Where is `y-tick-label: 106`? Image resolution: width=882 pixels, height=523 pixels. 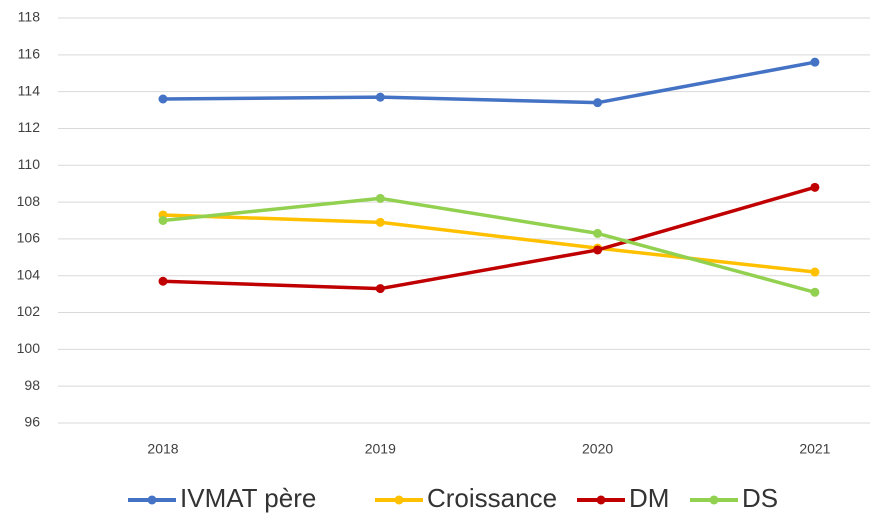
y-tick-label: 106 is located at coordinates (29, 238).